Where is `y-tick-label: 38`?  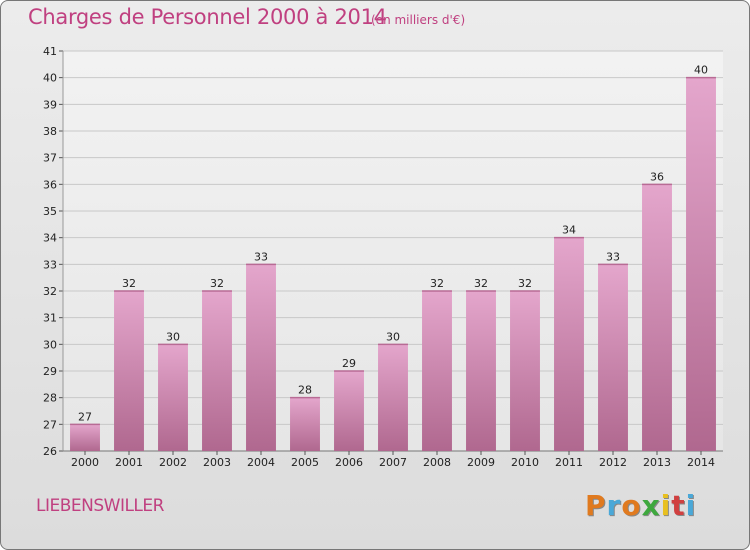
y-tick-label: 38 is located at coordinates (50, 131).